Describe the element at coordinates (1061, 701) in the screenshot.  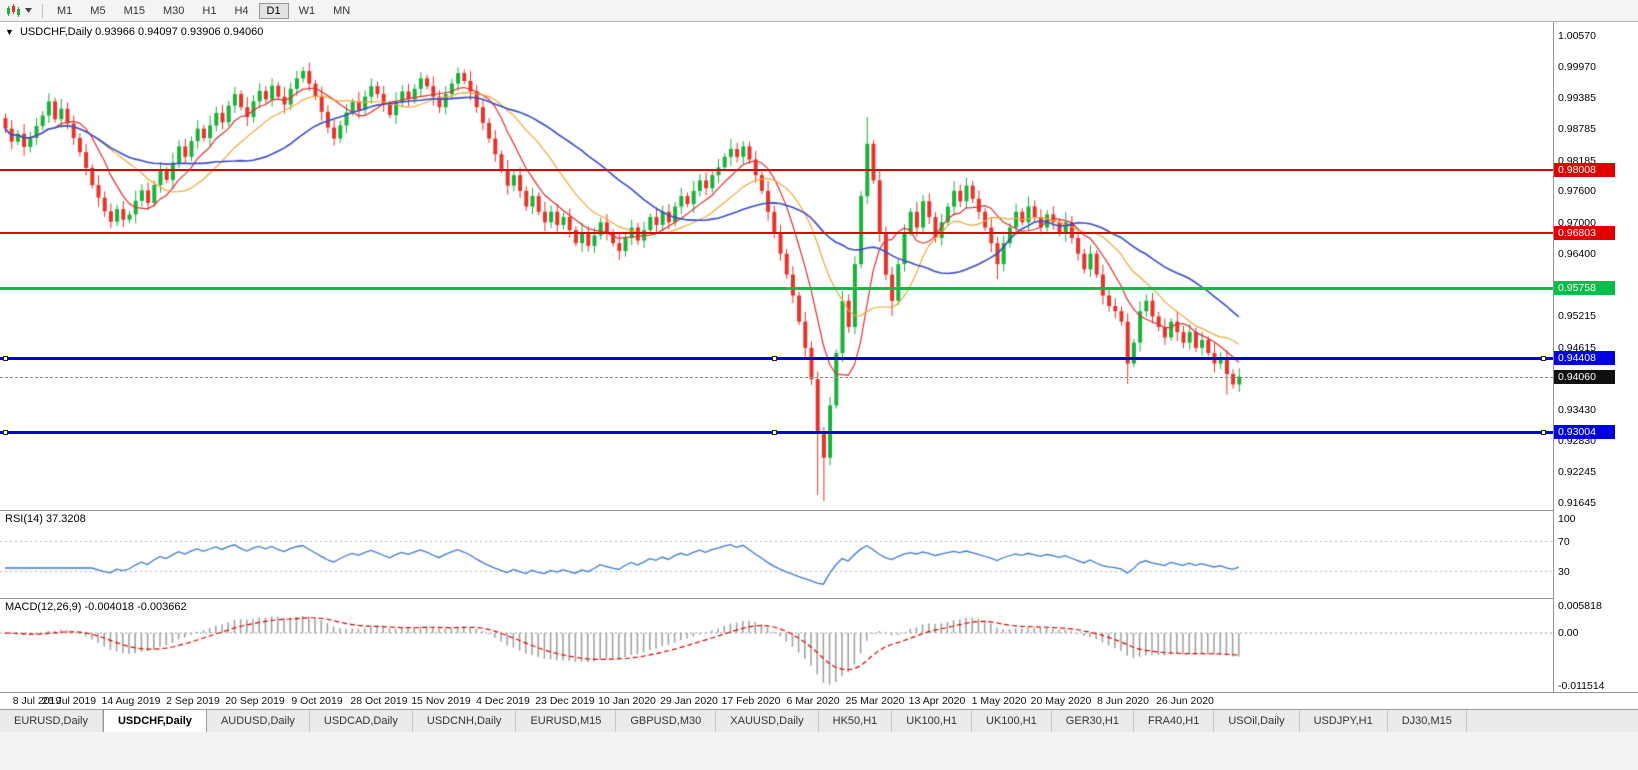
I see `x-axis-label: 20 May 2020` at that location.